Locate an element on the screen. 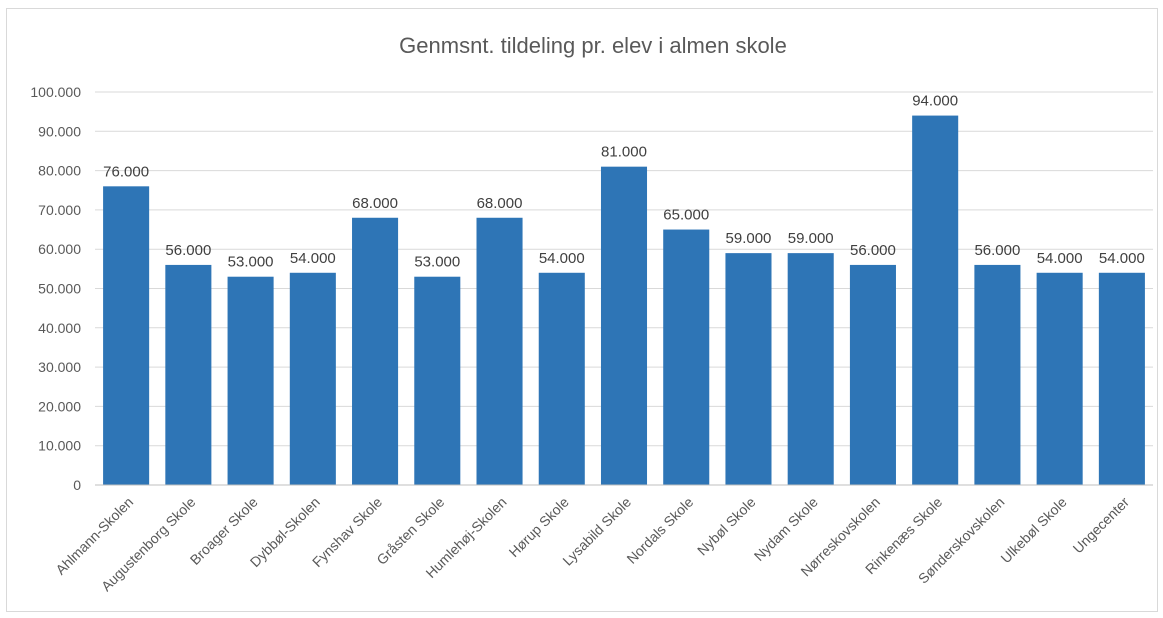  y-tick-label: 40.000 is located at coordinates (59, 328).